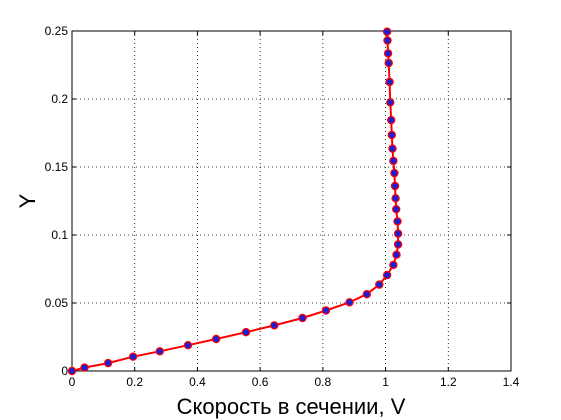 The image size is (561, 420). What do you see at coordinates (294, 382) in the screenshot?
I see `x-tick-labels: 0 0.2 0.4 0.6 0.8 1 1.2 1.4` at bounding box center [294, 382].